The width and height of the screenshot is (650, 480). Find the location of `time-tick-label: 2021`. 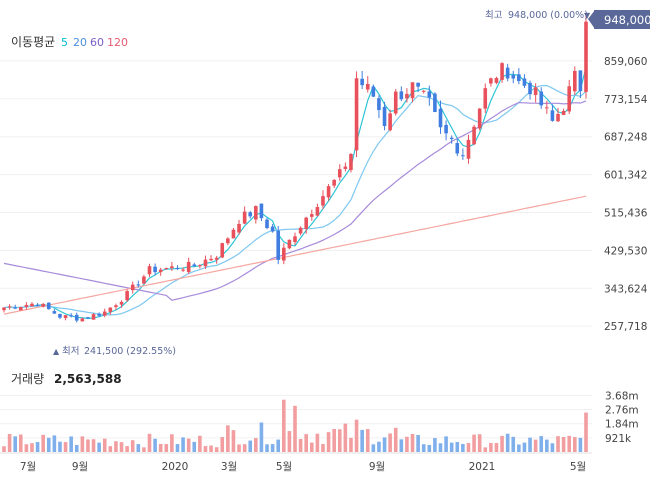

time-tick-label: 2021 is located at coordinates (482, 467).